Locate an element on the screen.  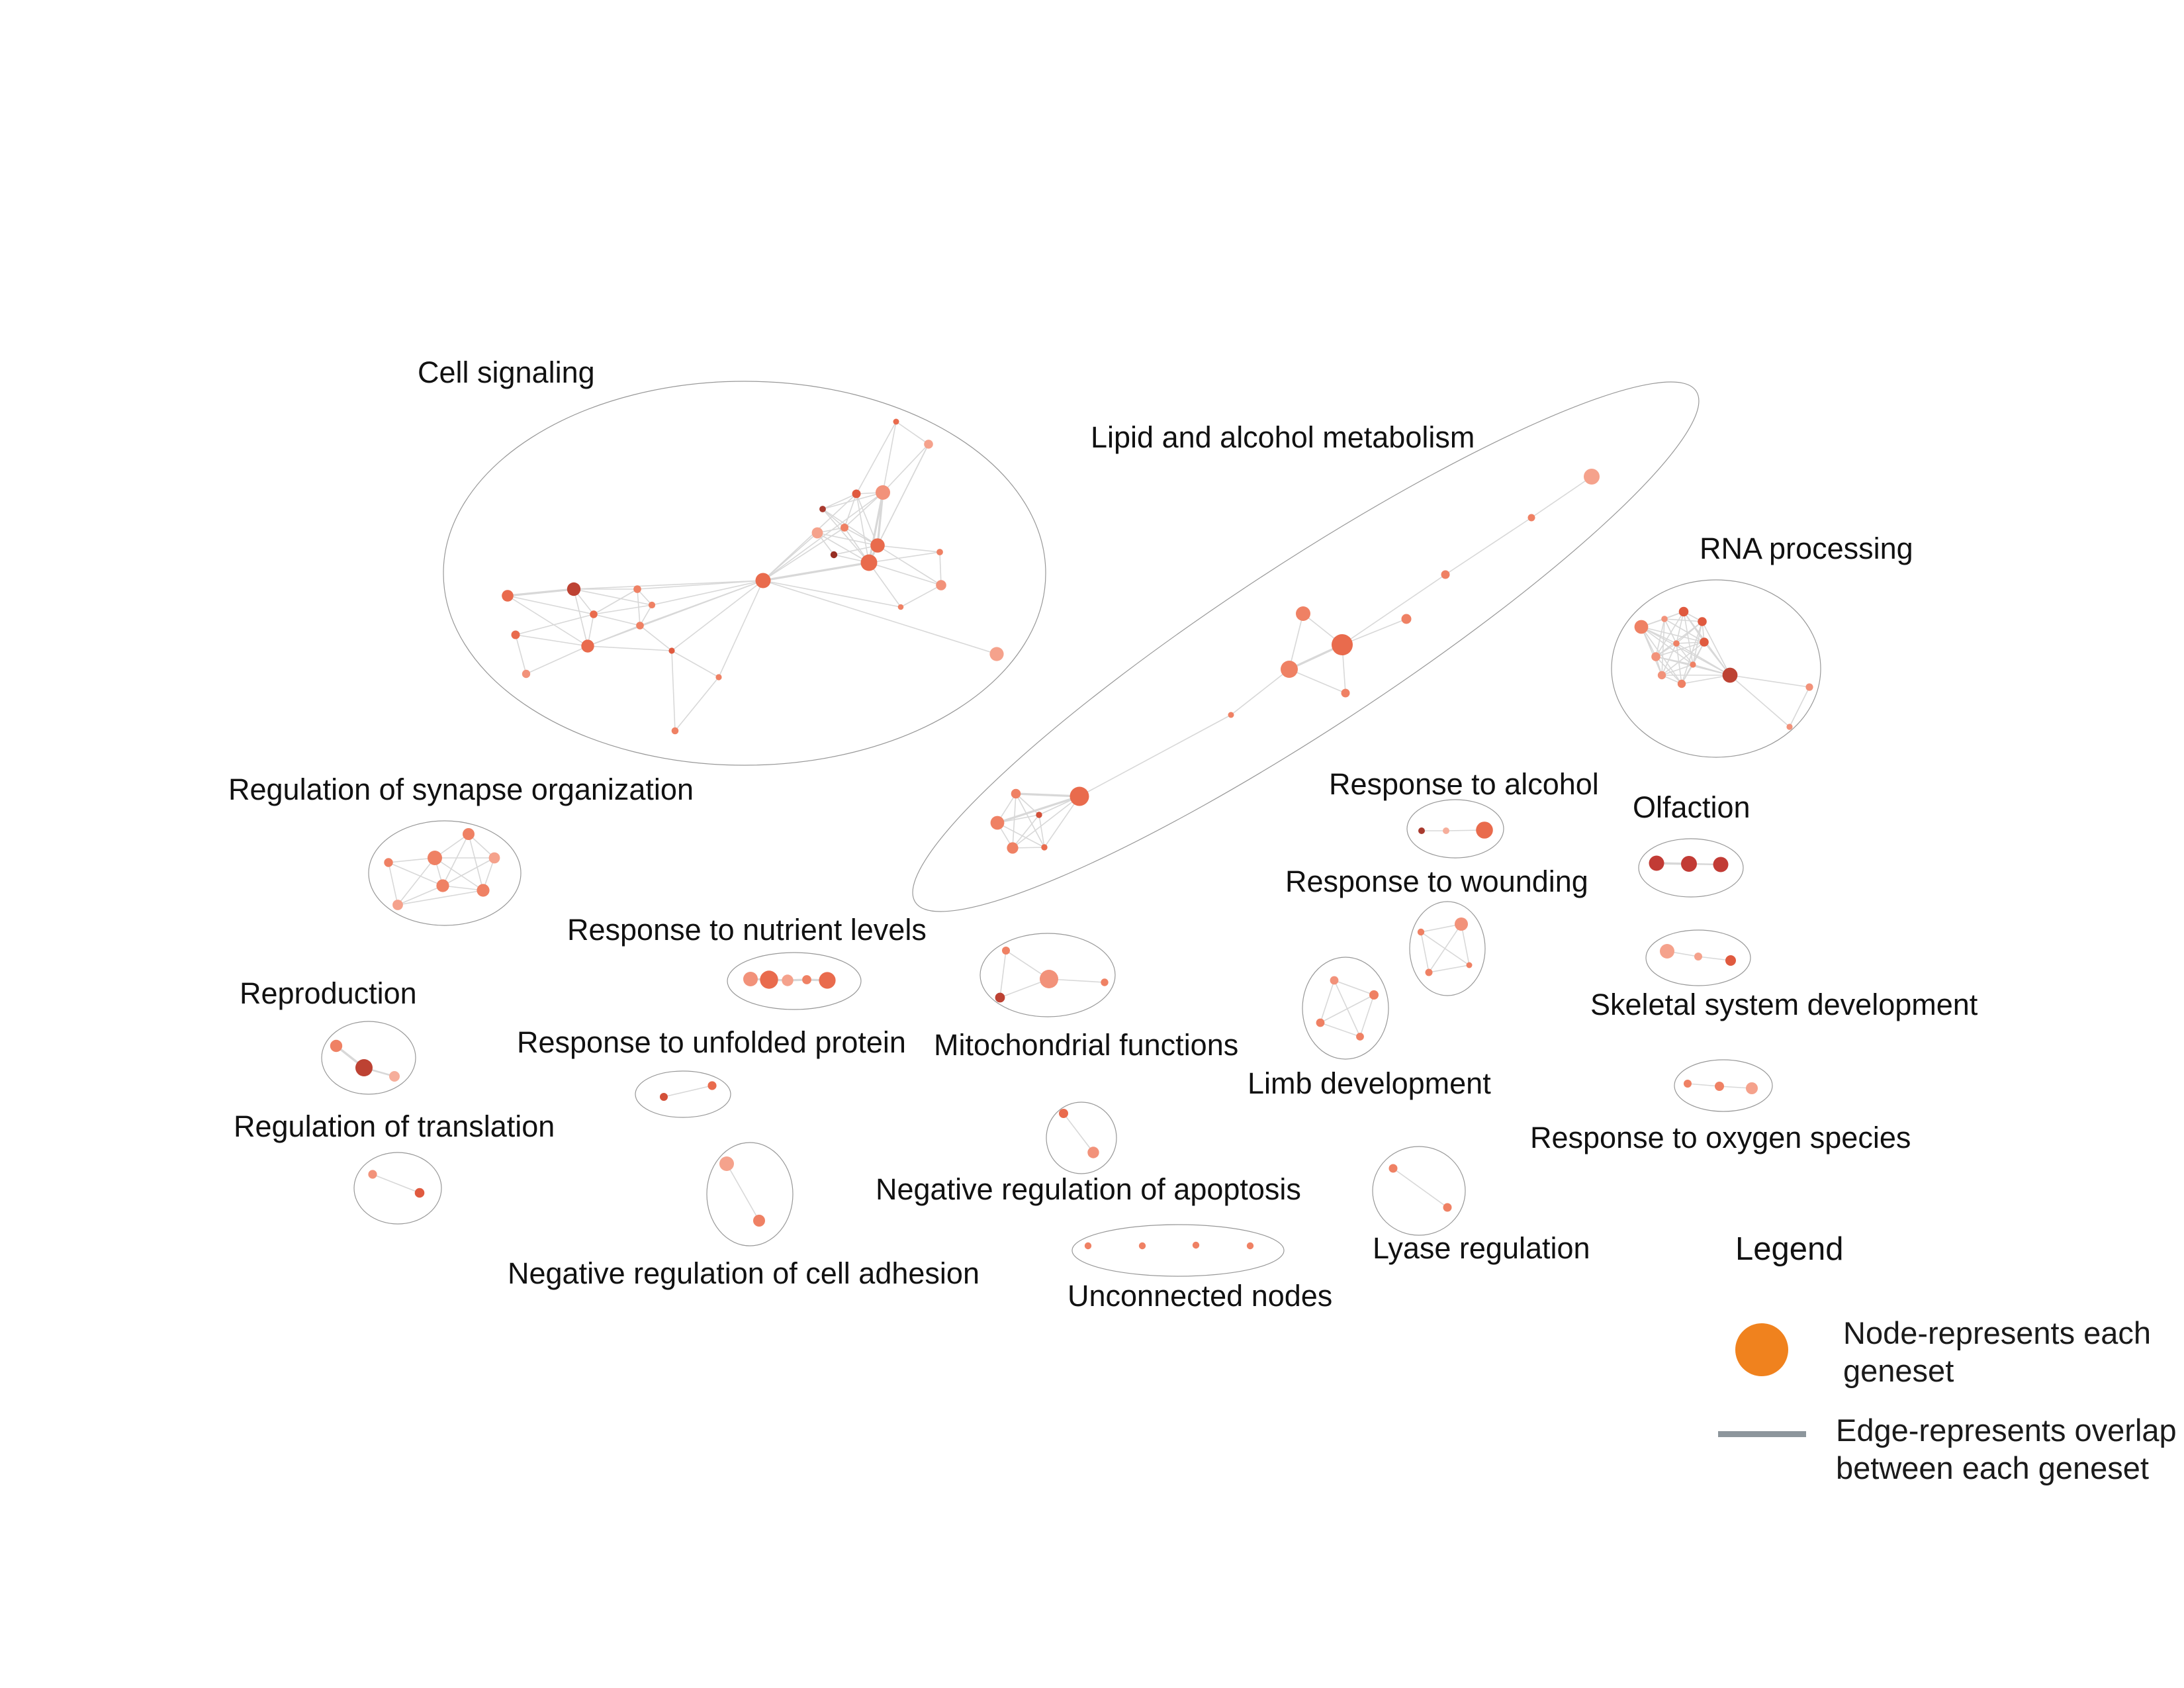
svg-text:Negative regulation of apoptos: Negative regulation of apoptosis is located at coordinates (1088, 1189).